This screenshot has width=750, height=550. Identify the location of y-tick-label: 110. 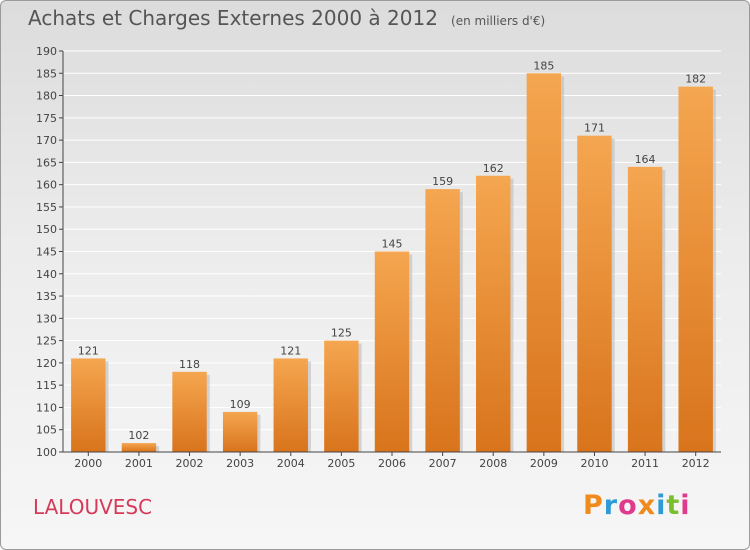
(46, 407).